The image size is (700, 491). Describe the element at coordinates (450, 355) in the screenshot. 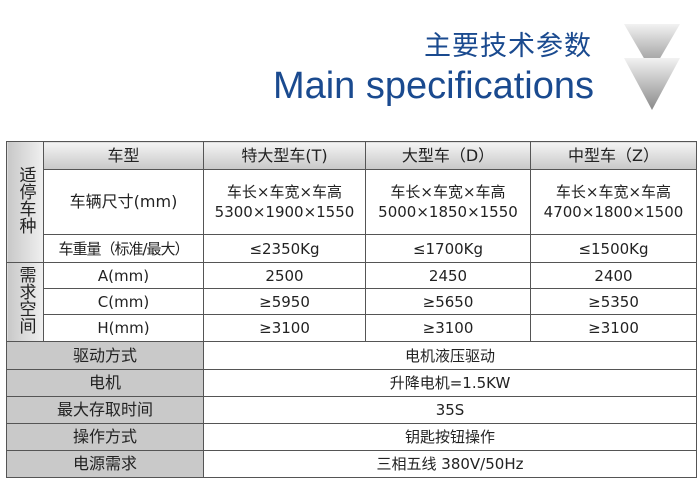

I see `spec-value: 电机液压驱动` at that location.